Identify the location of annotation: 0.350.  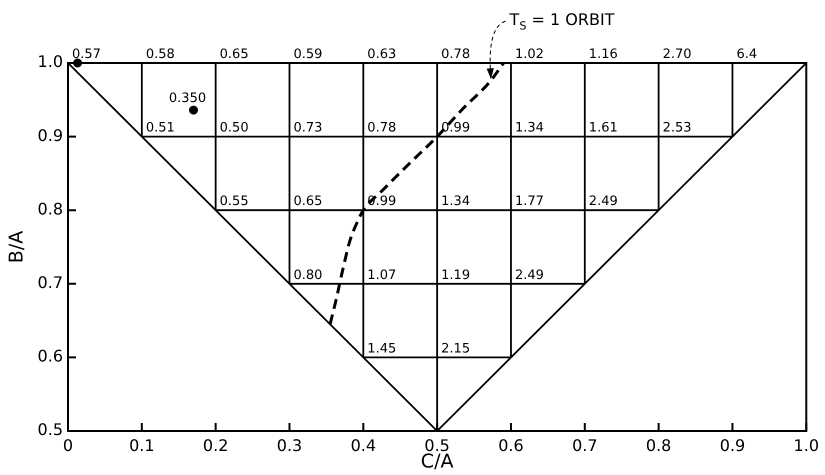
(187, 98).